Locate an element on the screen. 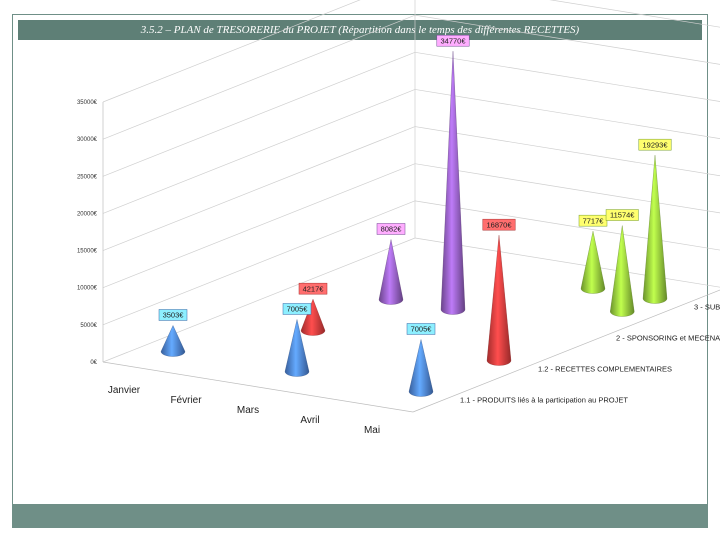 This screenshot has height=540, width=720. x-category-label: Avril is located at coordinates (309, 420).